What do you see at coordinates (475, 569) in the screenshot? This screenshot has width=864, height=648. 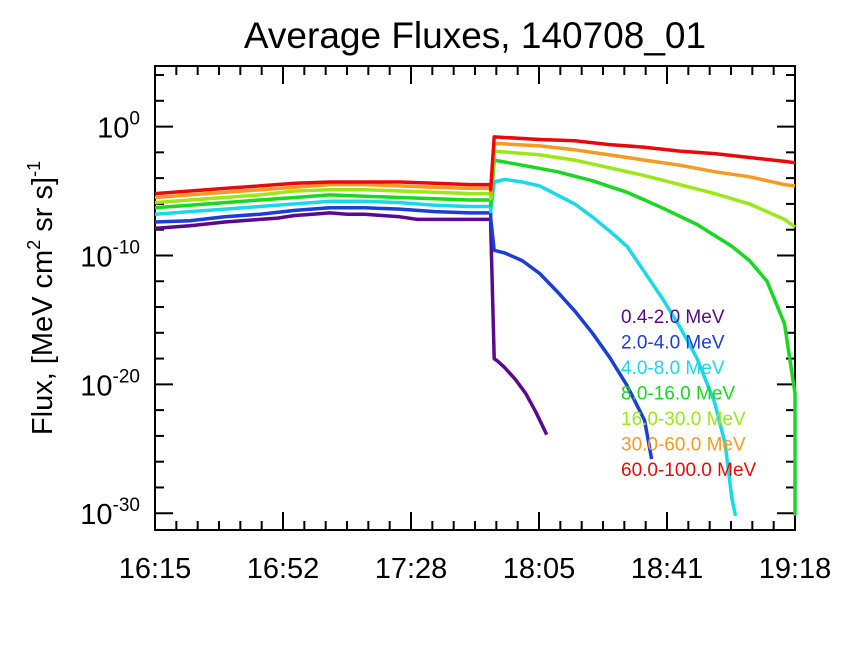 I see `x-tick-labels: 16:15 16:52 17:28 18:05 18:41 19:18` at bounding box center [475, 569].